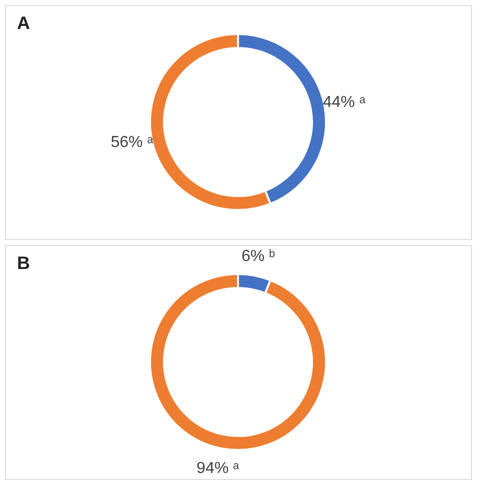  Describe the element at coordinates (132, 143) in the screenshot. I see `data-label: 56% ᵃ` at that location.